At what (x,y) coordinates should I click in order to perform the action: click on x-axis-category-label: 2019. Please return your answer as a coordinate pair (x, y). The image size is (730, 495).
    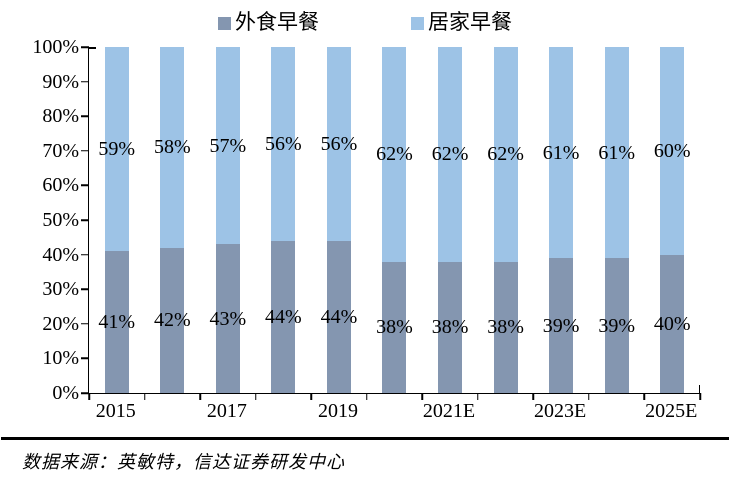
    Looking at the image, I should click on (337, 411).